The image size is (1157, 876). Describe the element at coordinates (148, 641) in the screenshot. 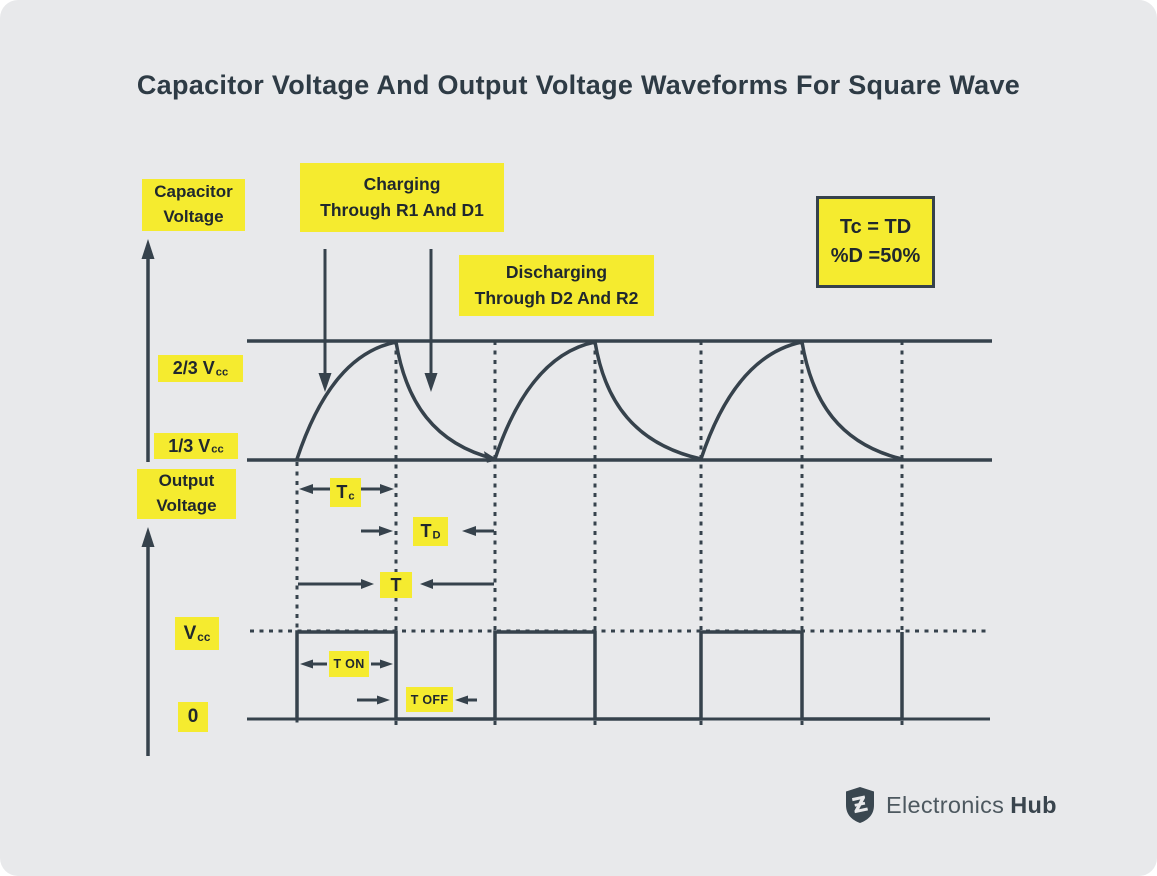

I see `output-axis-arrow` at that location.